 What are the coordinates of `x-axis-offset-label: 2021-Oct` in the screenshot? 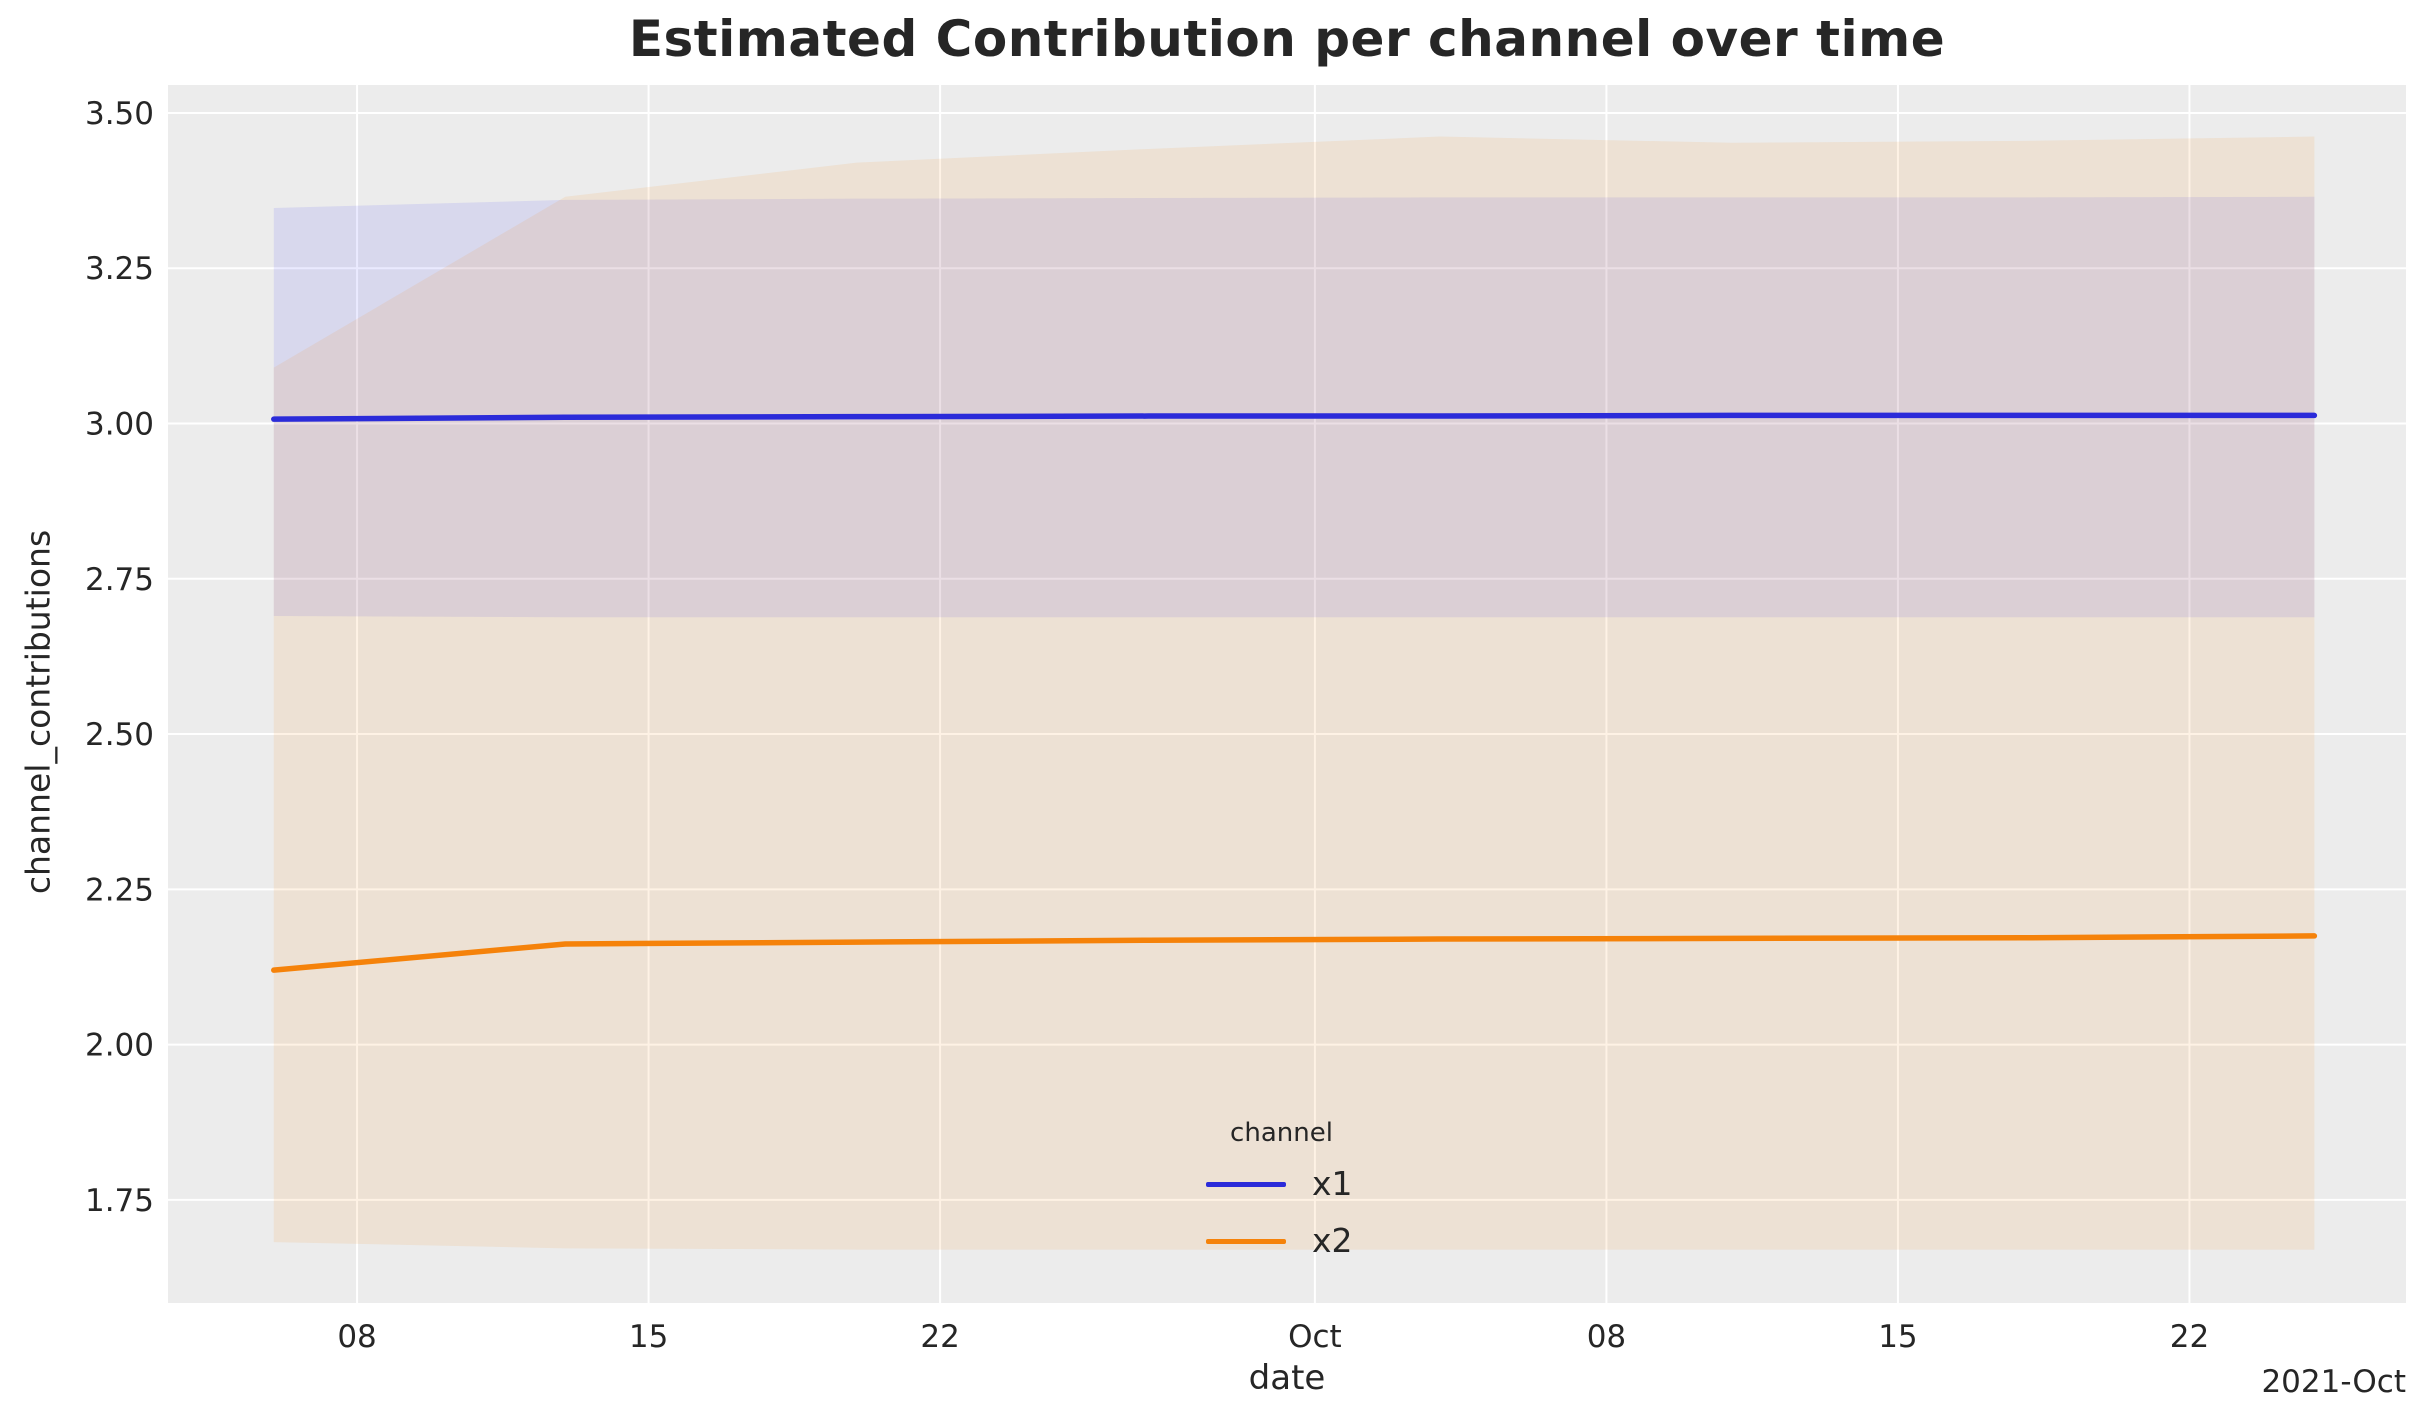 It's located at (2333, 1382).